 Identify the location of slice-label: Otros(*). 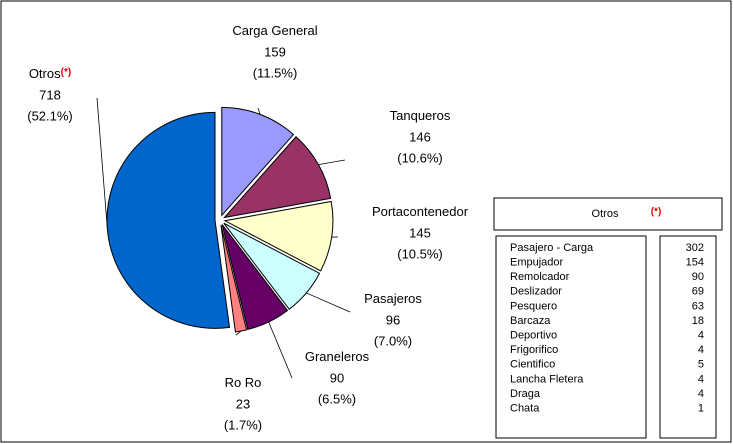
(50, 73).